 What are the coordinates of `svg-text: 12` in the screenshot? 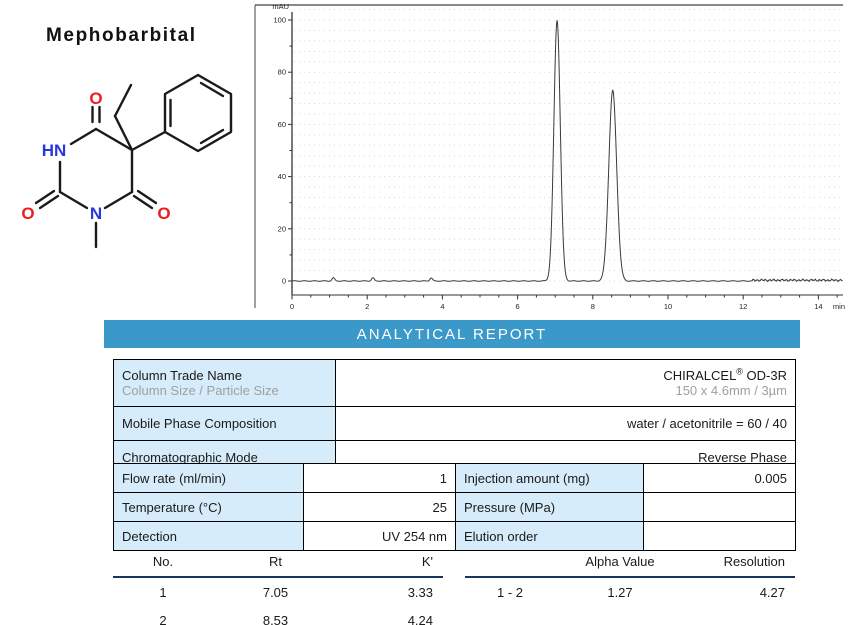 It's located at (743, 306).